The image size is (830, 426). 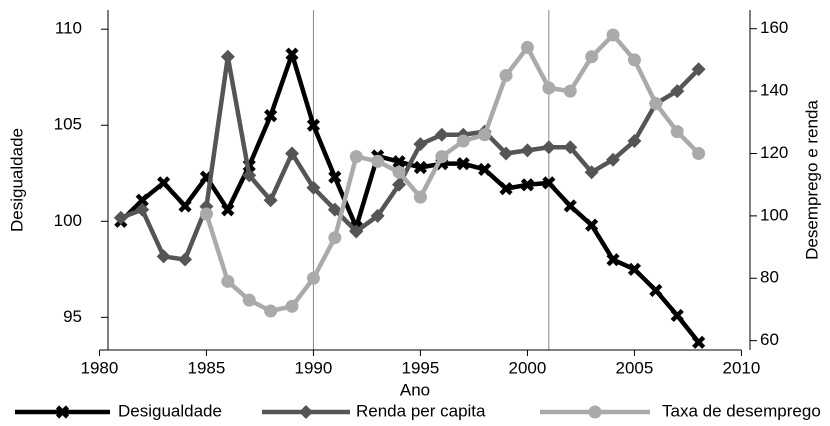 What do you see at coordinates (774, 27) in the screenshot?
I see `y2-tick-label: 160` at bounding box center [774, 27].